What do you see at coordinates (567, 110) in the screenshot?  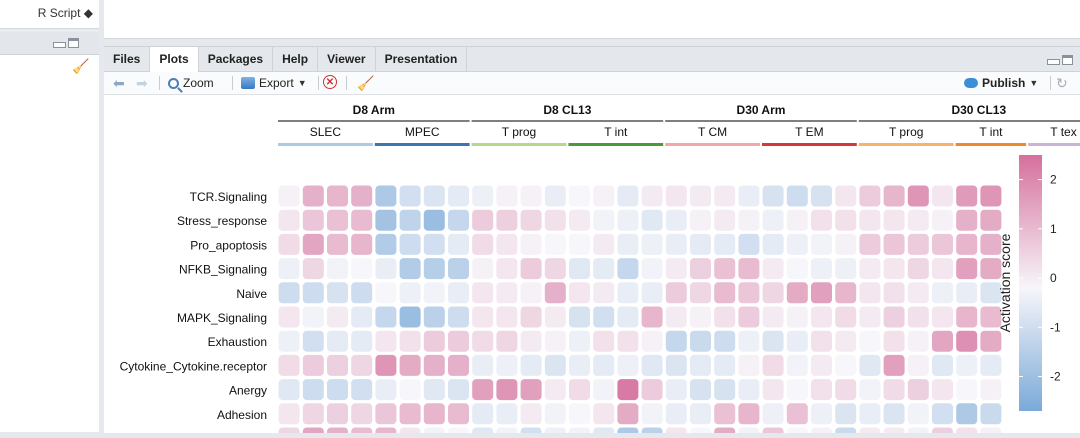 I see `group-label: D8 CL13` at bounding box center [567, 110].